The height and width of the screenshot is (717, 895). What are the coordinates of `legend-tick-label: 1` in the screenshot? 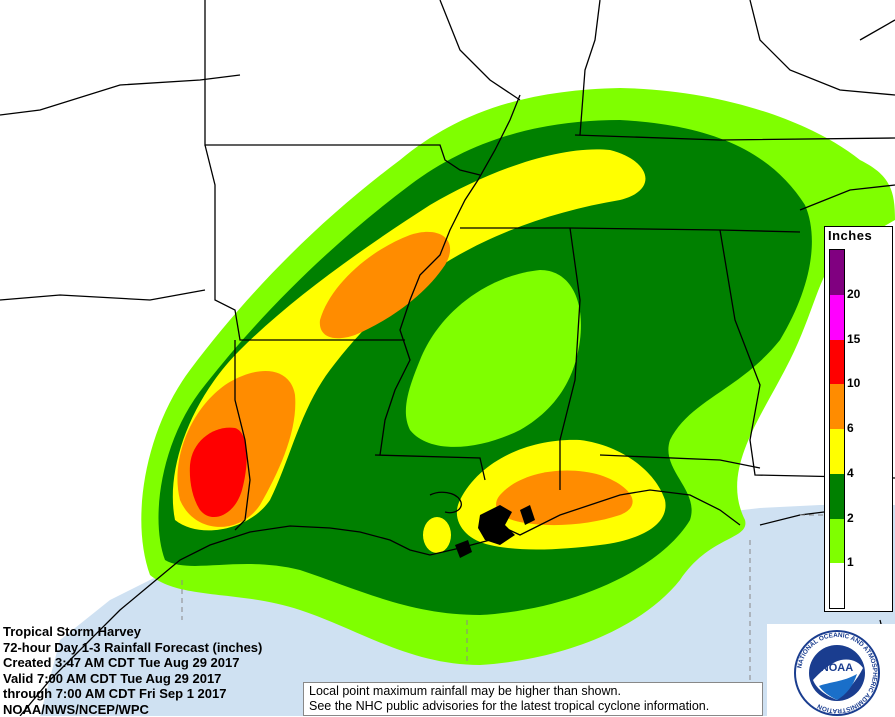 It's located at (850, 562).